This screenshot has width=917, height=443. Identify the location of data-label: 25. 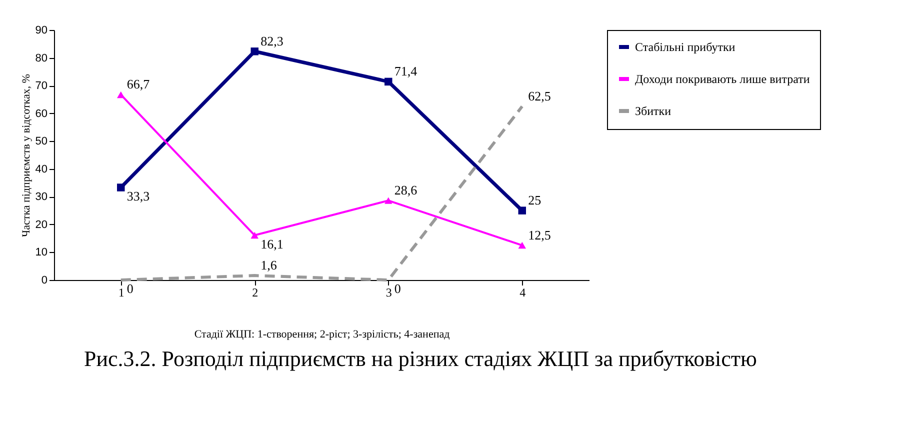
(535, 200).